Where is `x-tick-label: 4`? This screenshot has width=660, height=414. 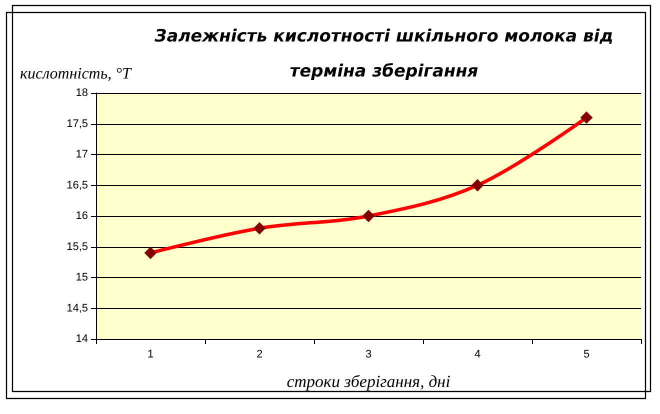 x-tick-label: 4 is located at coordinates (477, 354).